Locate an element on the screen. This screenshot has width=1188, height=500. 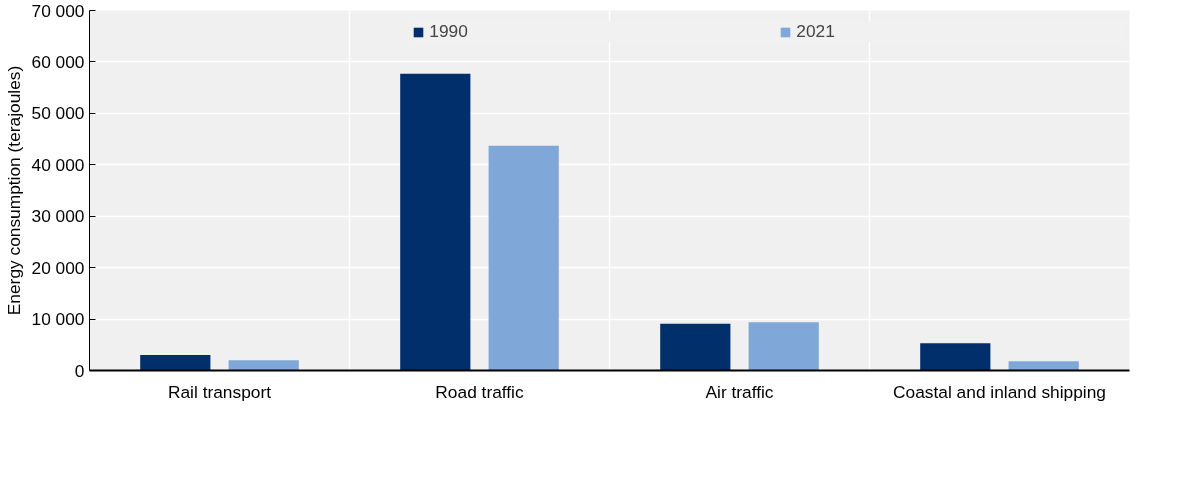
legend-label: 1990 is located at coordinates (449, 31).